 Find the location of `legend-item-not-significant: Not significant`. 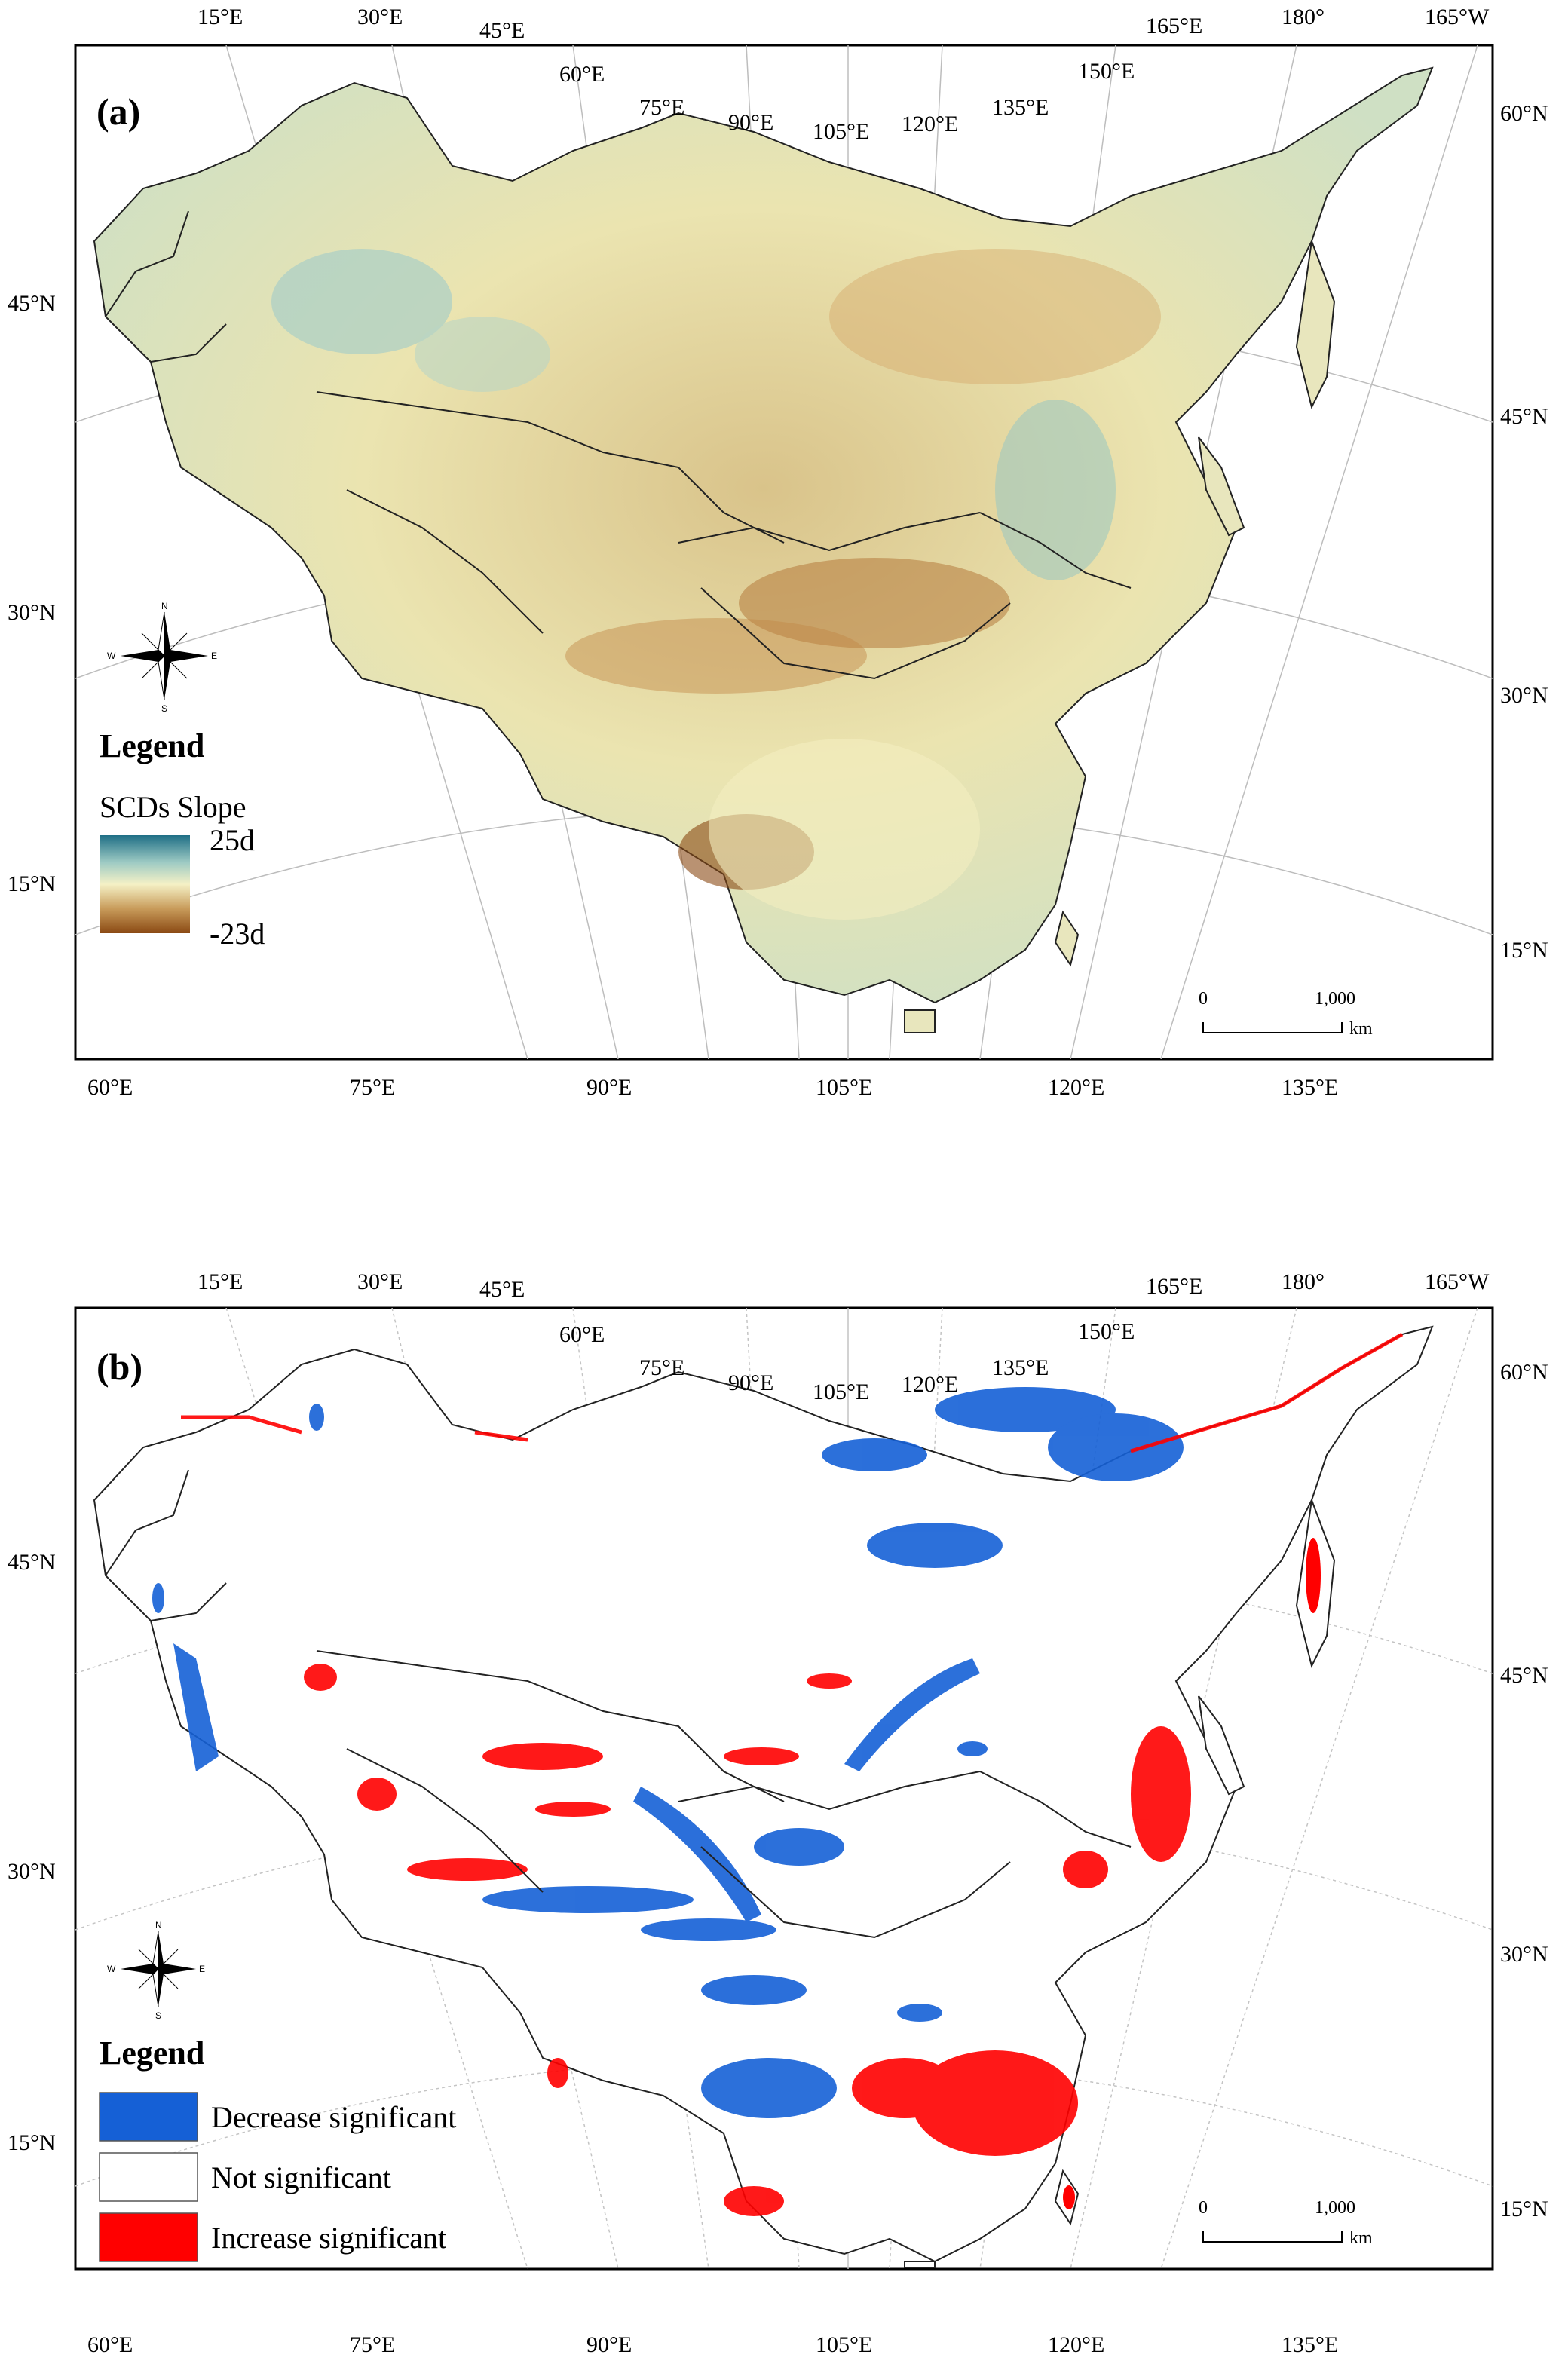

legend-item-not-significant: Not significant is located at coordinates (301, 2177).